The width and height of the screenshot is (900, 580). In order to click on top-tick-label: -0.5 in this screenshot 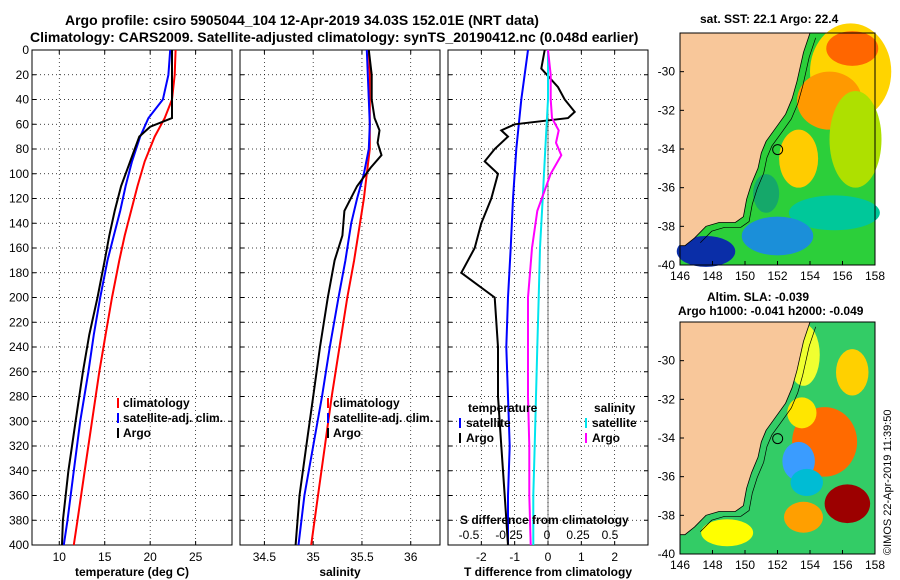, I will do `click(469, 535)`.